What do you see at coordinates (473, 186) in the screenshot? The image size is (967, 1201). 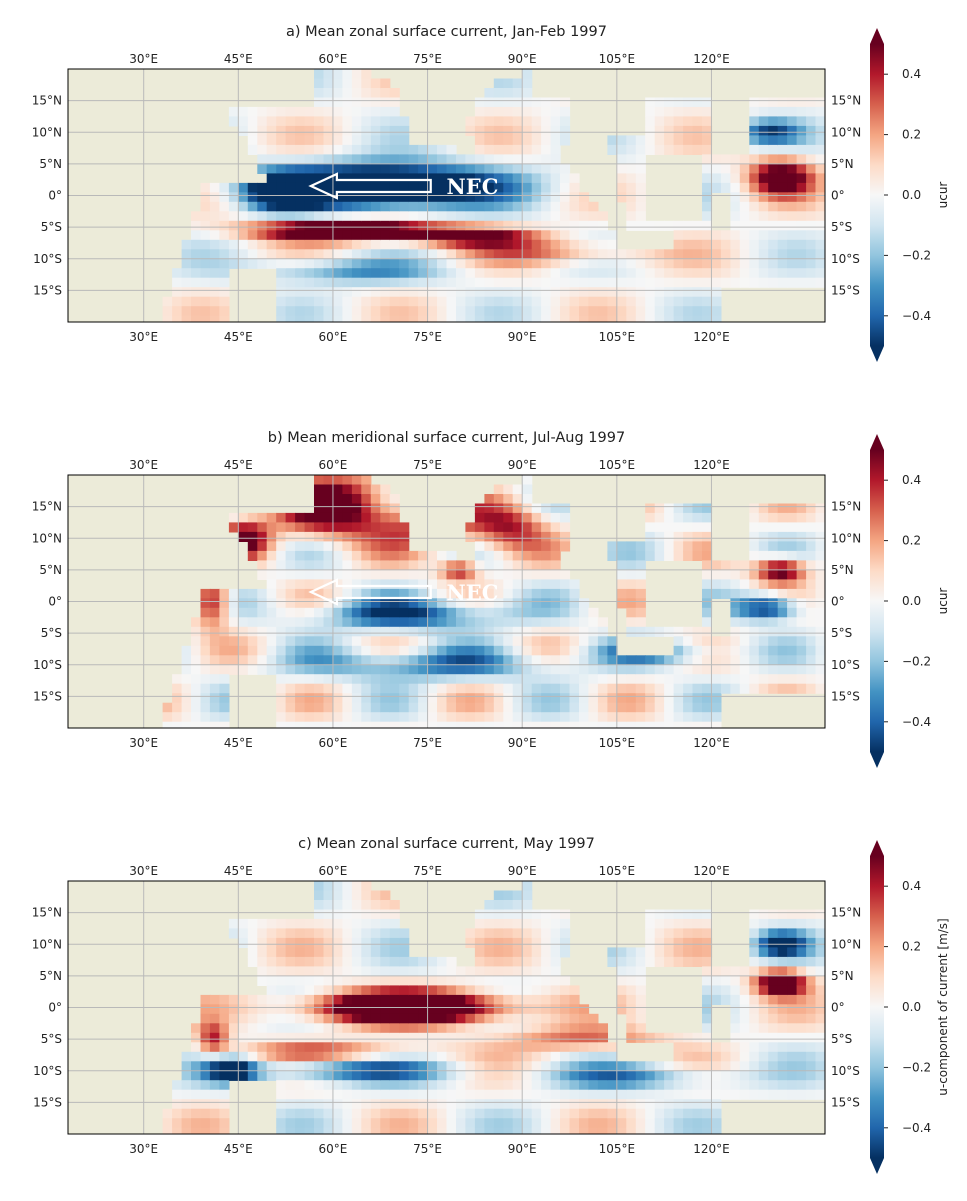 I see `nec-label: NEC` at bounding box center [473, 186].